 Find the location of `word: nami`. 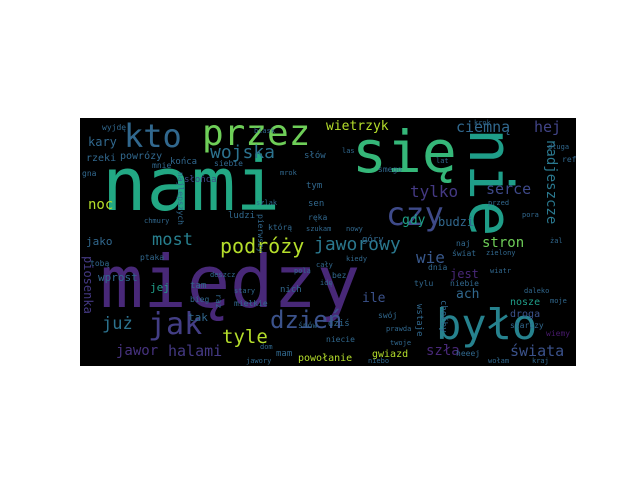

word: nami is located at coordinates (191, 185).